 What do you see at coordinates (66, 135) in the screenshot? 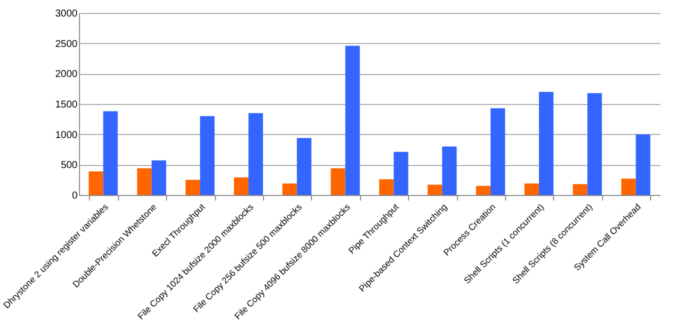
I see `y-tick-label: 1000` at bounding box center [66, 135].